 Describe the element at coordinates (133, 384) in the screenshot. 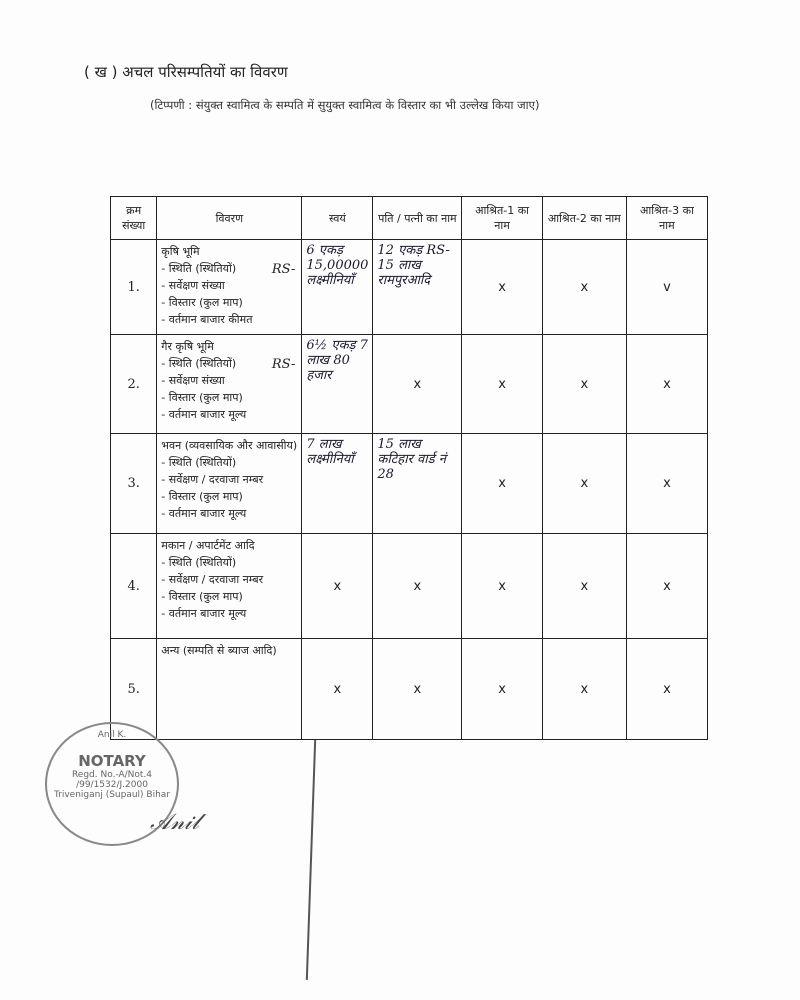

I see `row-number: 2.` at that location.